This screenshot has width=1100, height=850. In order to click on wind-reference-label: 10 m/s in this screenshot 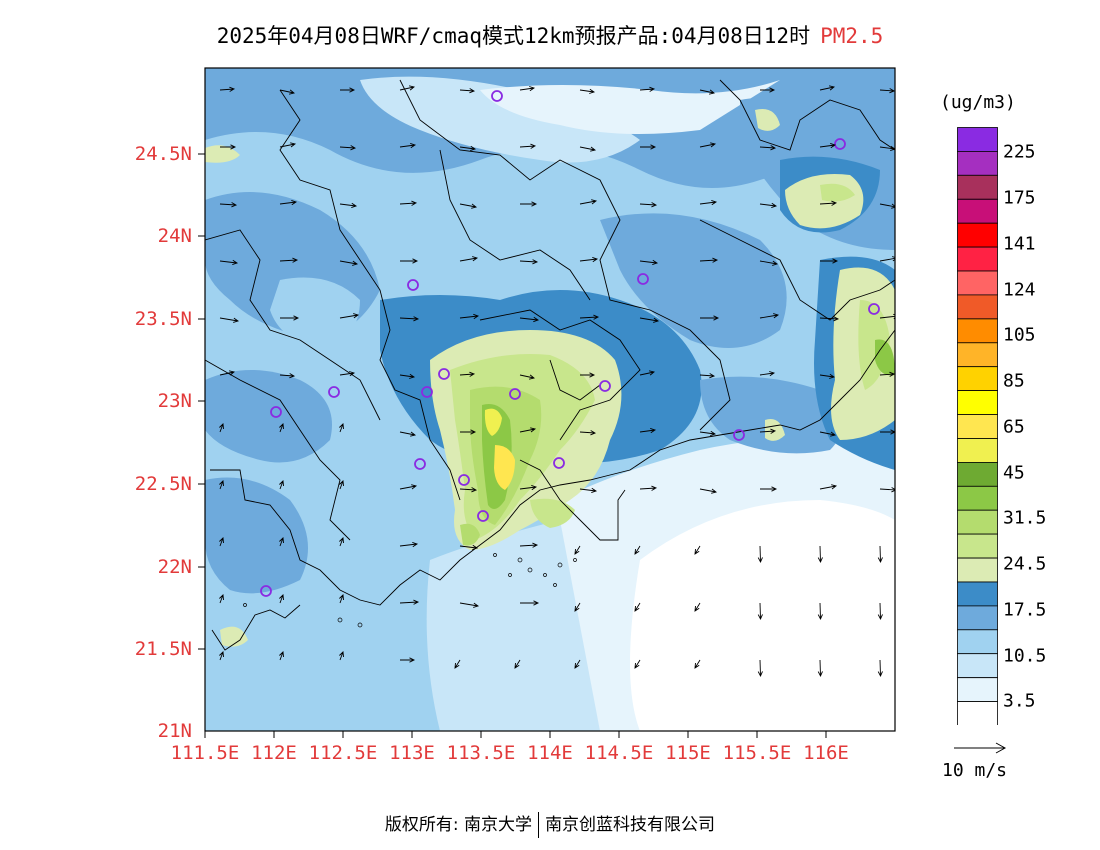, I will do `click(975, 770)`.